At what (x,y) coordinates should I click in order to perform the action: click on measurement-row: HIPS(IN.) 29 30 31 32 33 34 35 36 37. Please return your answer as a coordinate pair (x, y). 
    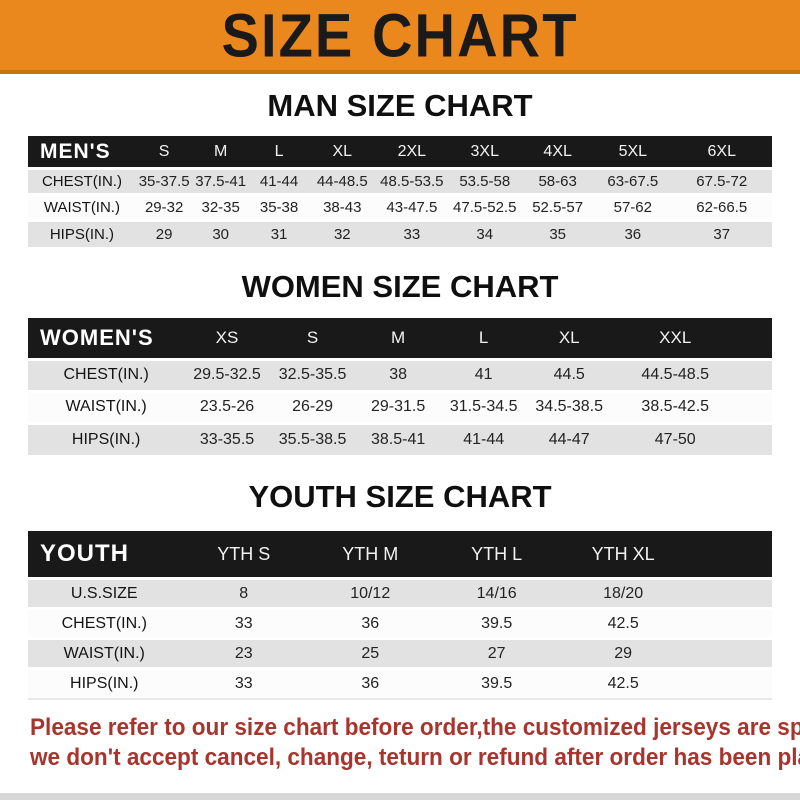
    Looking at the image, I should click on (400, 233).